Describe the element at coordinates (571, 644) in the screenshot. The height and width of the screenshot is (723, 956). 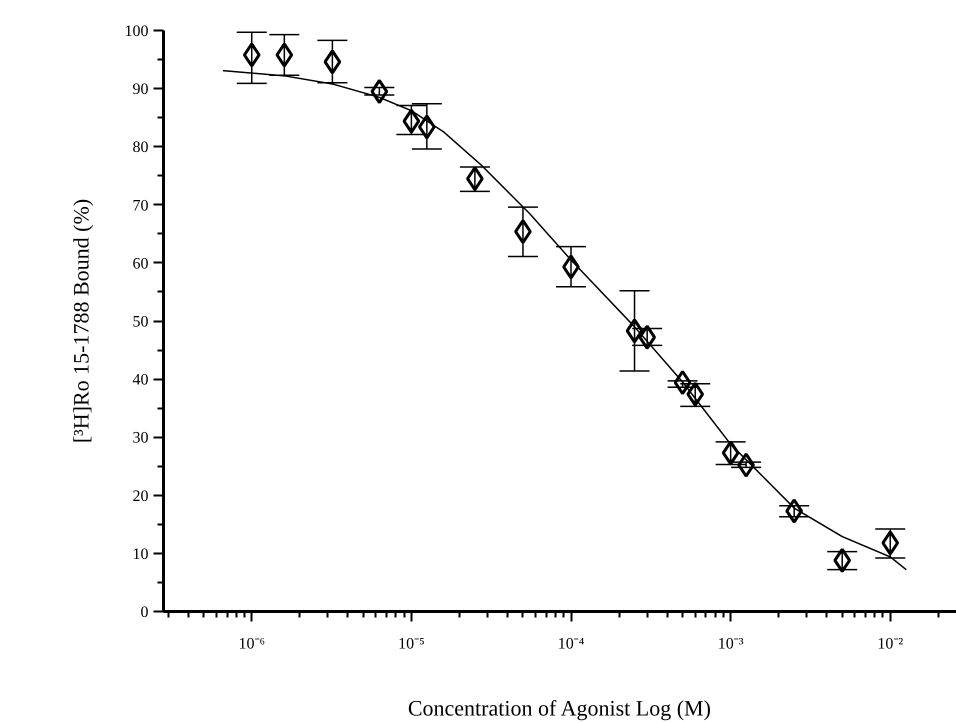
I see `x-tick-label: 10⁻⁴` at that location.